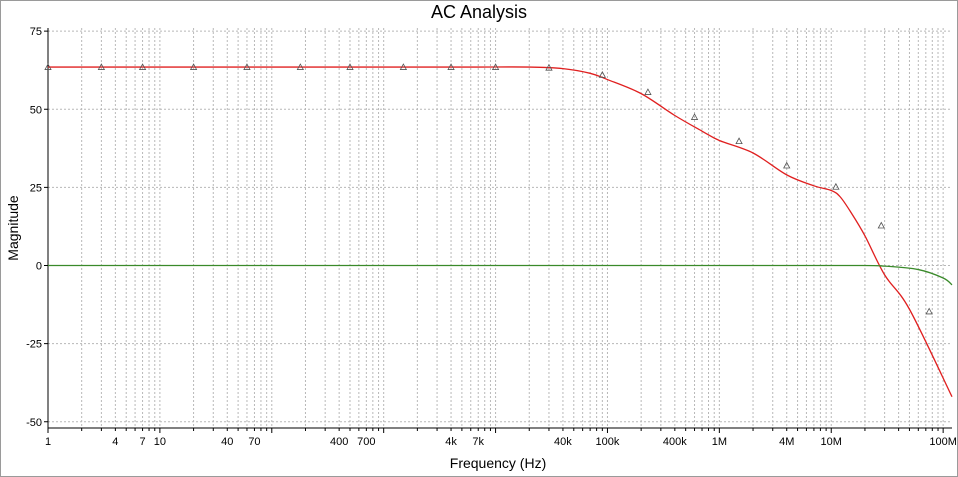 The image size is (958, 477). I want to click on y-tick-label: 25, so click(36, 188).